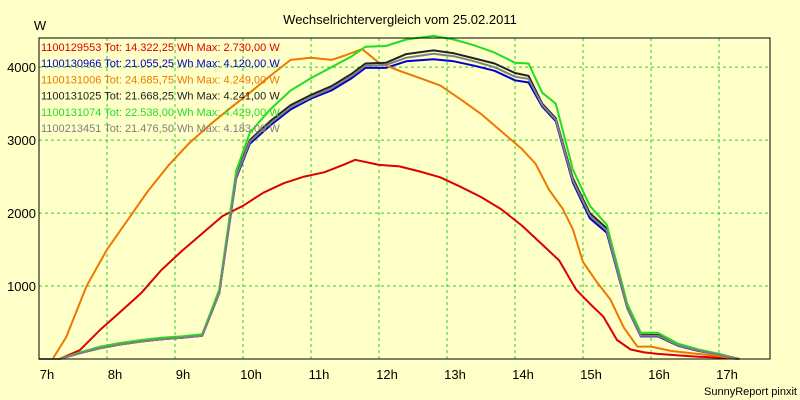 Image resolution: width=800 pixels, height=400 pixels. Describe the element at coordinates (115, 374) in the screenshot. I see `x-tick-label: 8h` at that location.